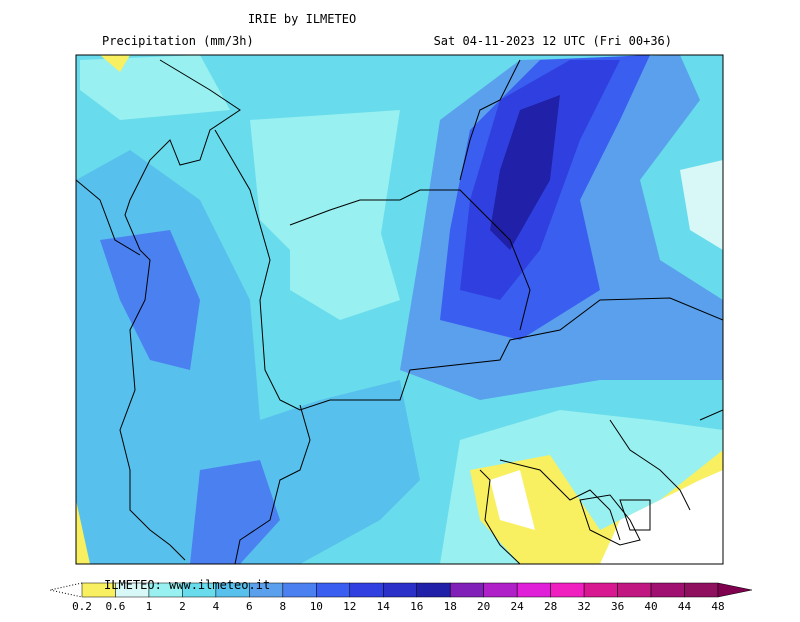  I want to click on colorbar-label: 48, so click(717, 606).